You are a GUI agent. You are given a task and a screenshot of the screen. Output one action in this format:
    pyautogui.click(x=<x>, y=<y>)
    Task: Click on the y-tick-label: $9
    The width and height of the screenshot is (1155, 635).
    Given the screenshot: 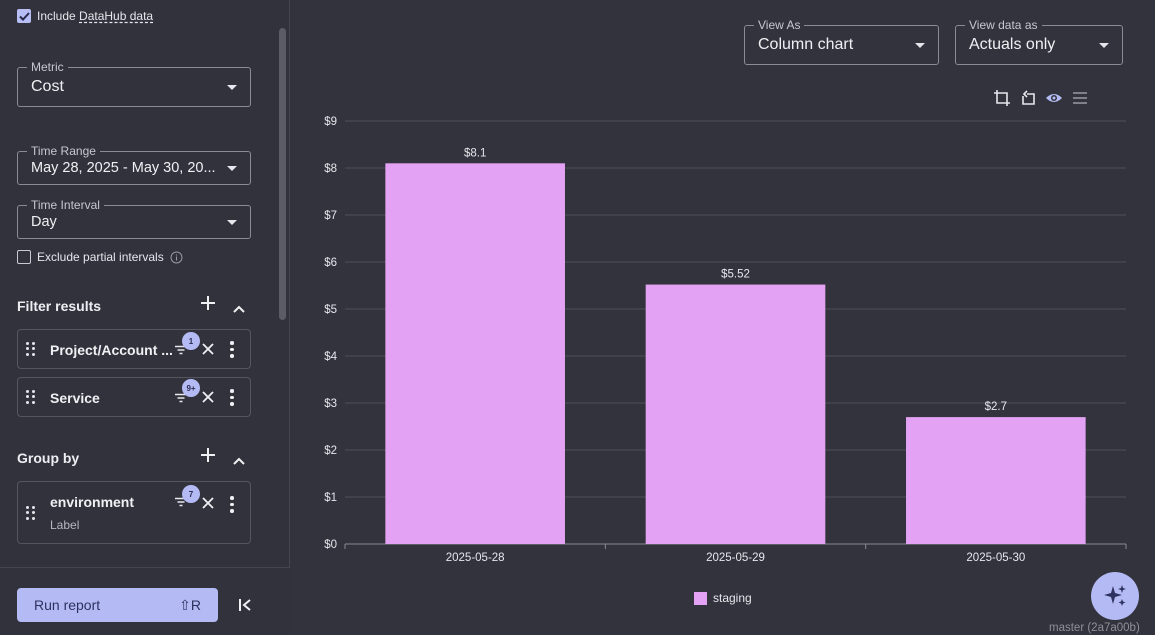 What is the action you would take?
    pyautogui.click(x=330, y=122)
    